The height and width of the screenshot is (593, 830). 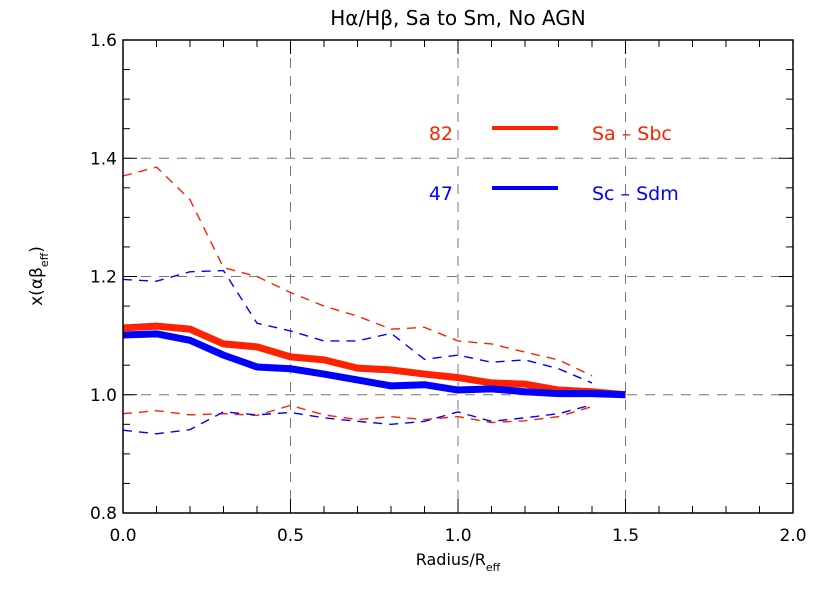 I want to click on y-tick-label: 1.2, so click(x=103, y=278).